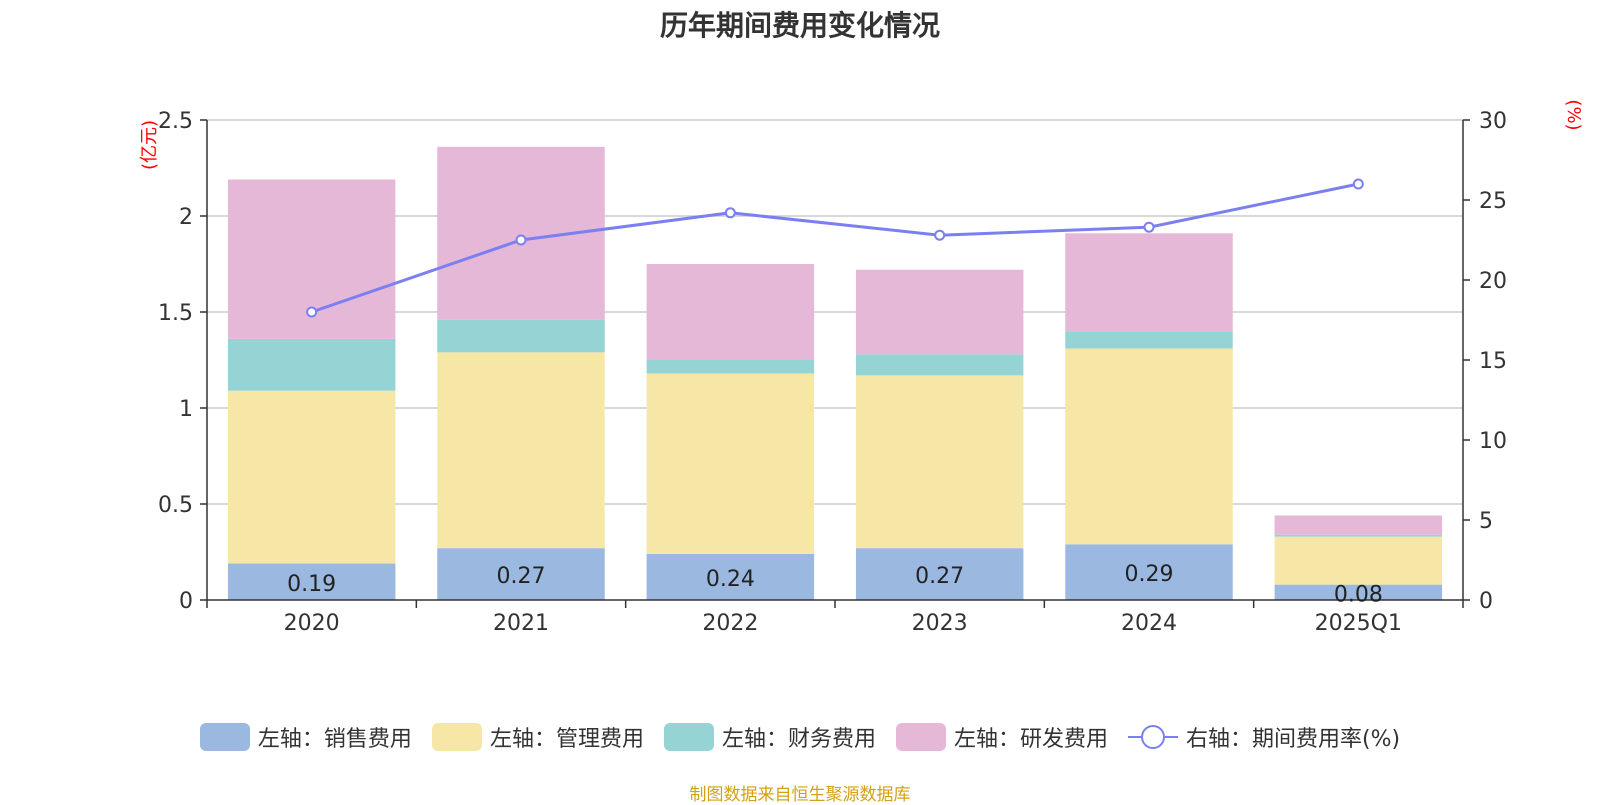  I want to click on bar-segment-s0-2023, so click(939, 574).